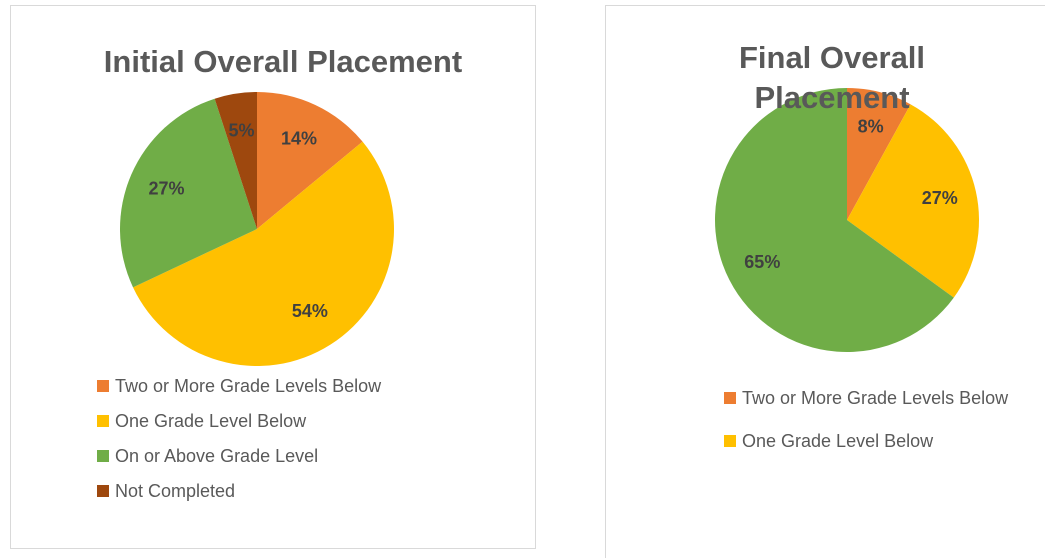  Describe the element at coordinates (762, 262) in the screenshot. I see `data-label: 65%` at that location.